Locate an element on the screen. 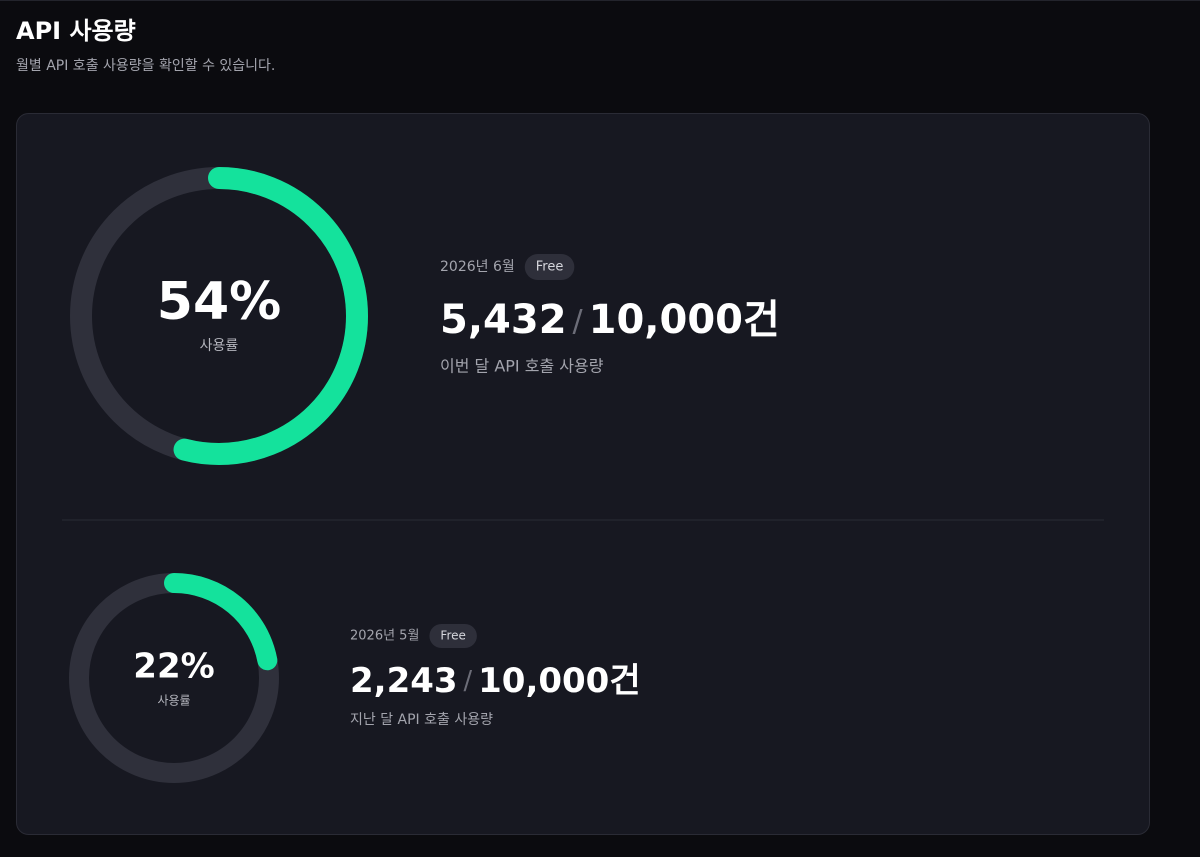  page-title: API 사용량 is located at coordinates (76, 31).